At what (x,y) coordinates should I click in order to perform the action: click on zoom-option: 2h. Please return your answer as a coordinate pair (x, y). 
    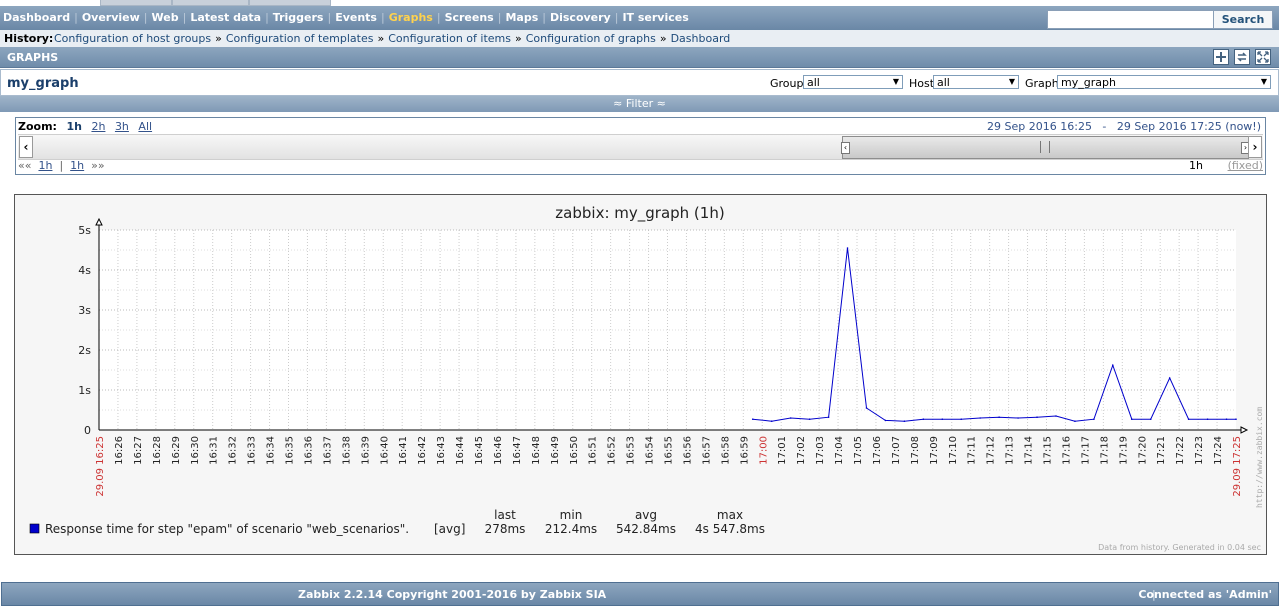
    Looking at the image, I should click on (98, 126).